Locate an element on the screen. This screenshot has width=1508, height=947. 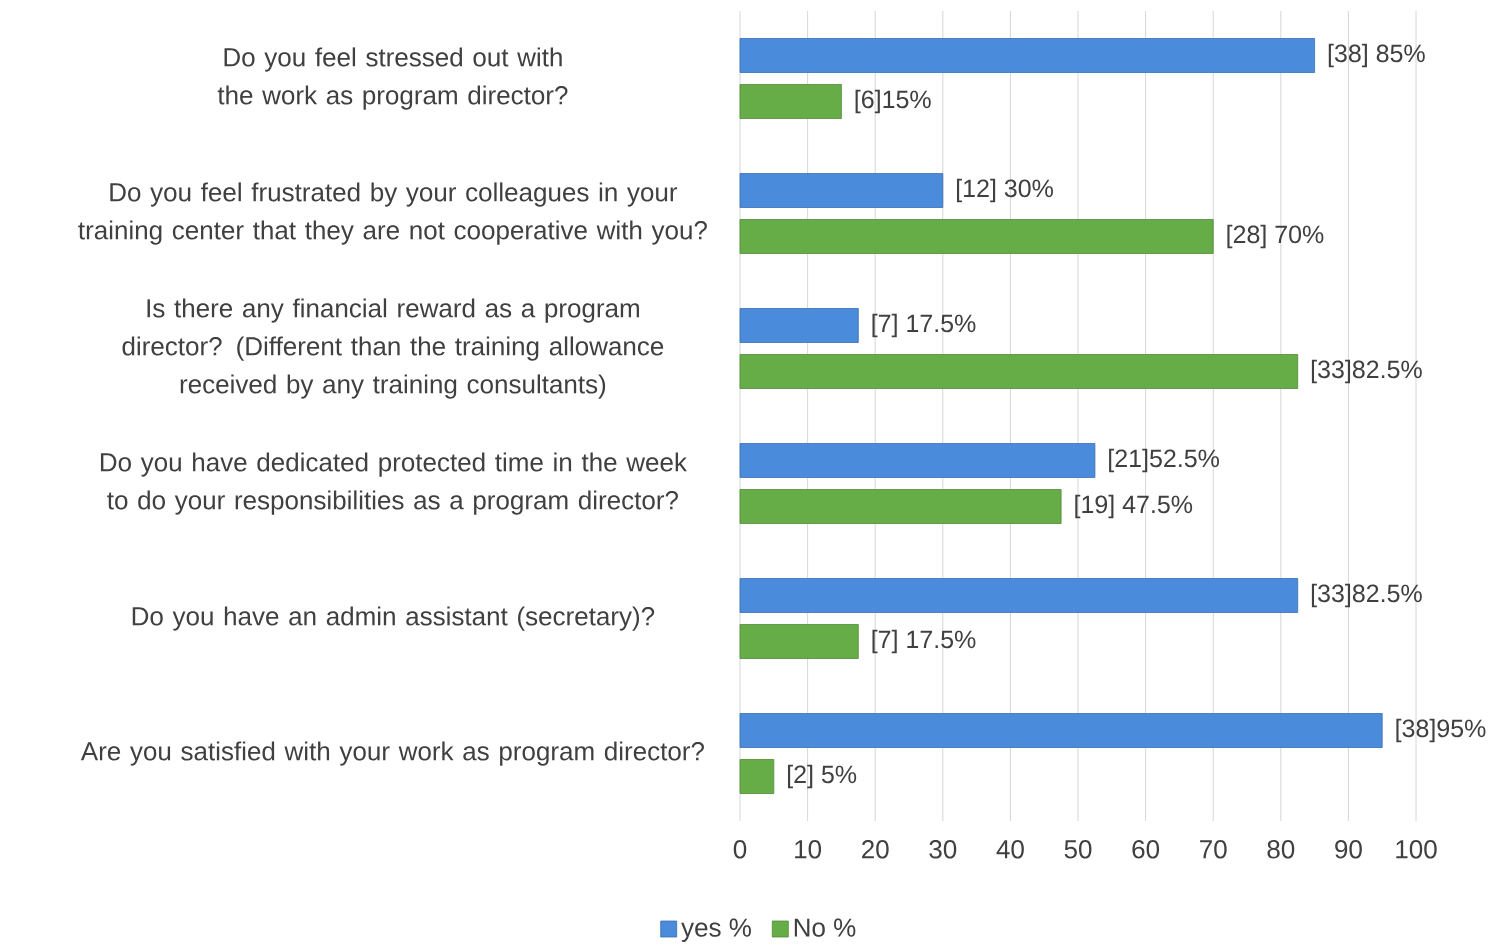
legend-label: yes % is located at coordinates (716, 930).